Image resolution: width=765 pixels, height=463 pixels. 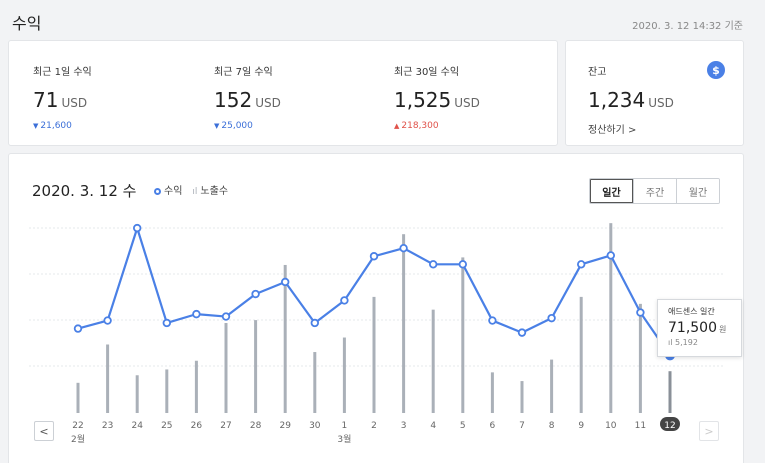 I want to click on x-tick-label: 23, so click(x=107, y=426).